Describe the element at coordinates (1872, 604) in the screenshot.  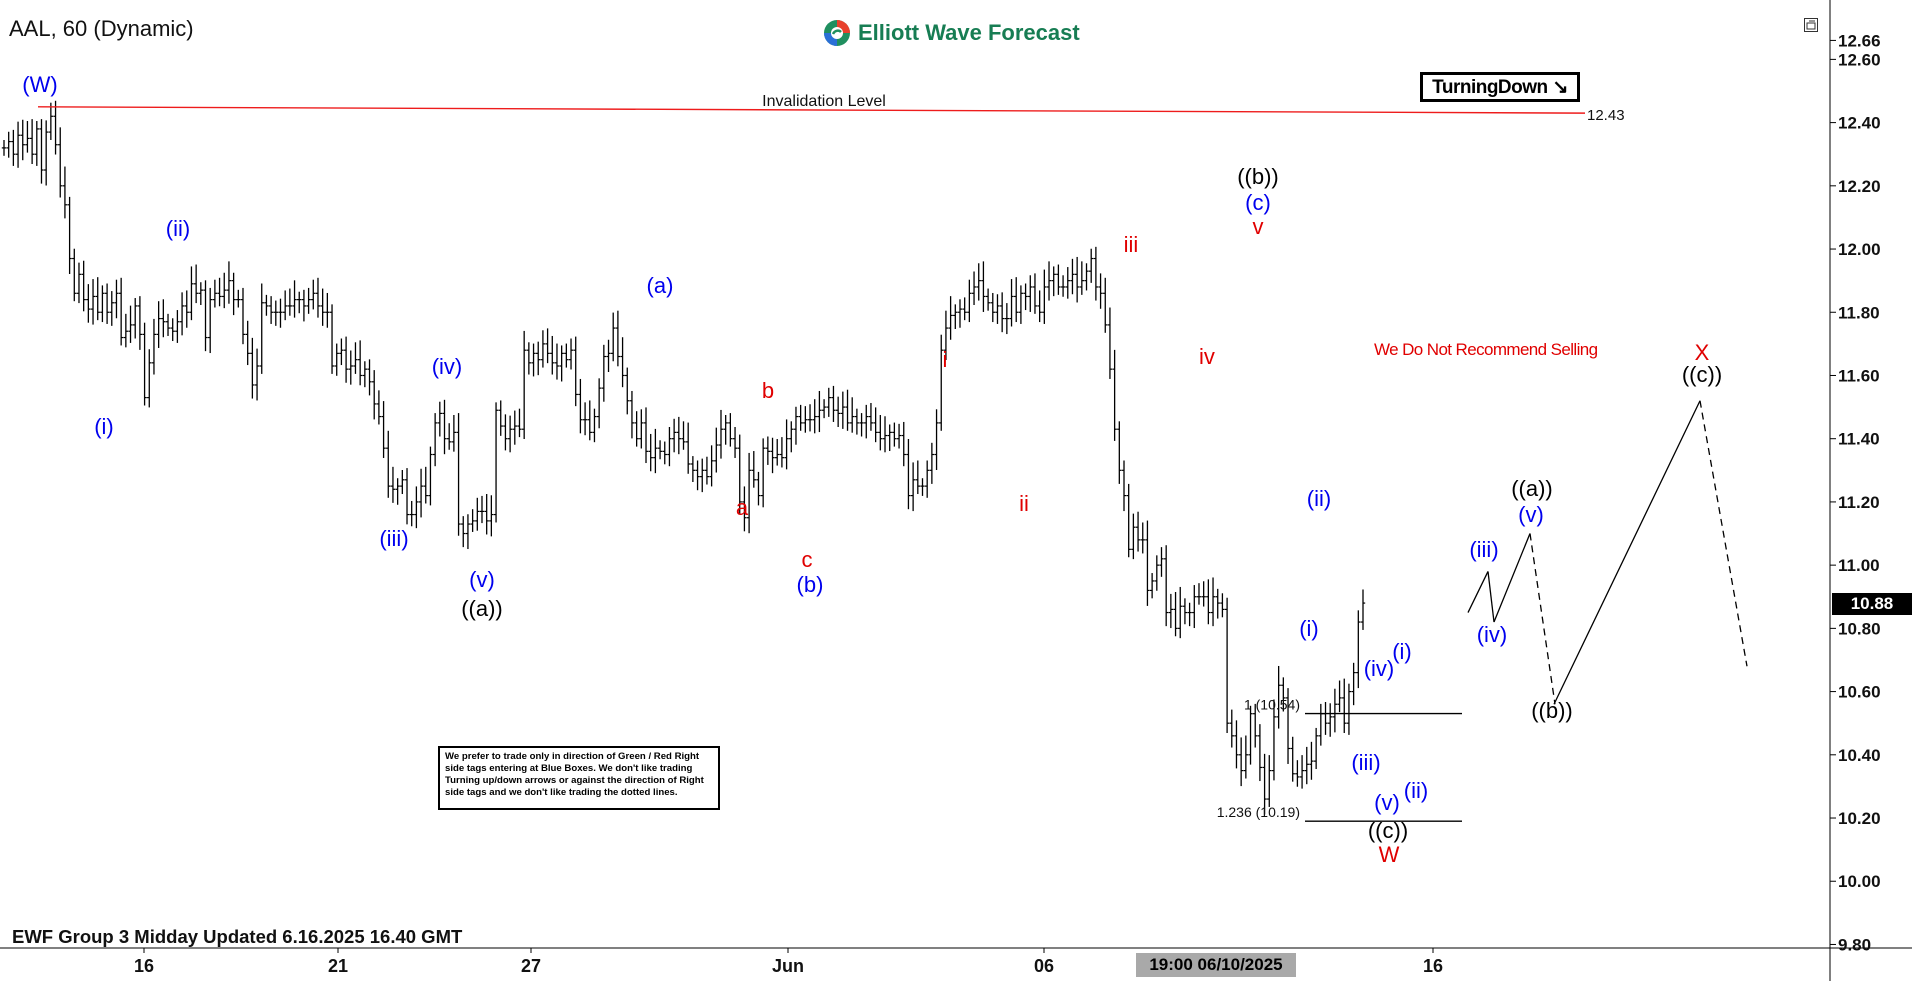
I see `current-price-tag: 10.88` at that location.